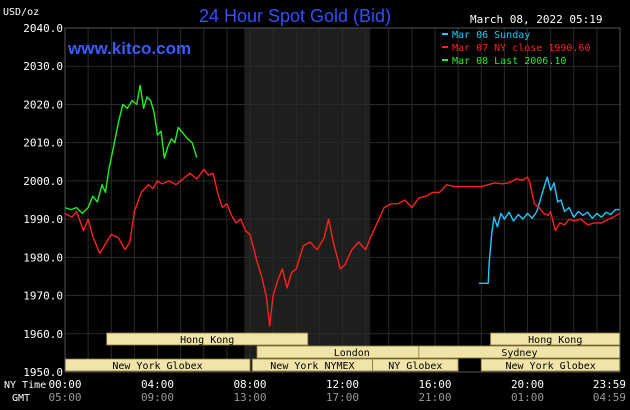 The width and height of the screenshot is (630, 410). I want to click on x-tick-label-ny: 20:00, so click(527, 384).